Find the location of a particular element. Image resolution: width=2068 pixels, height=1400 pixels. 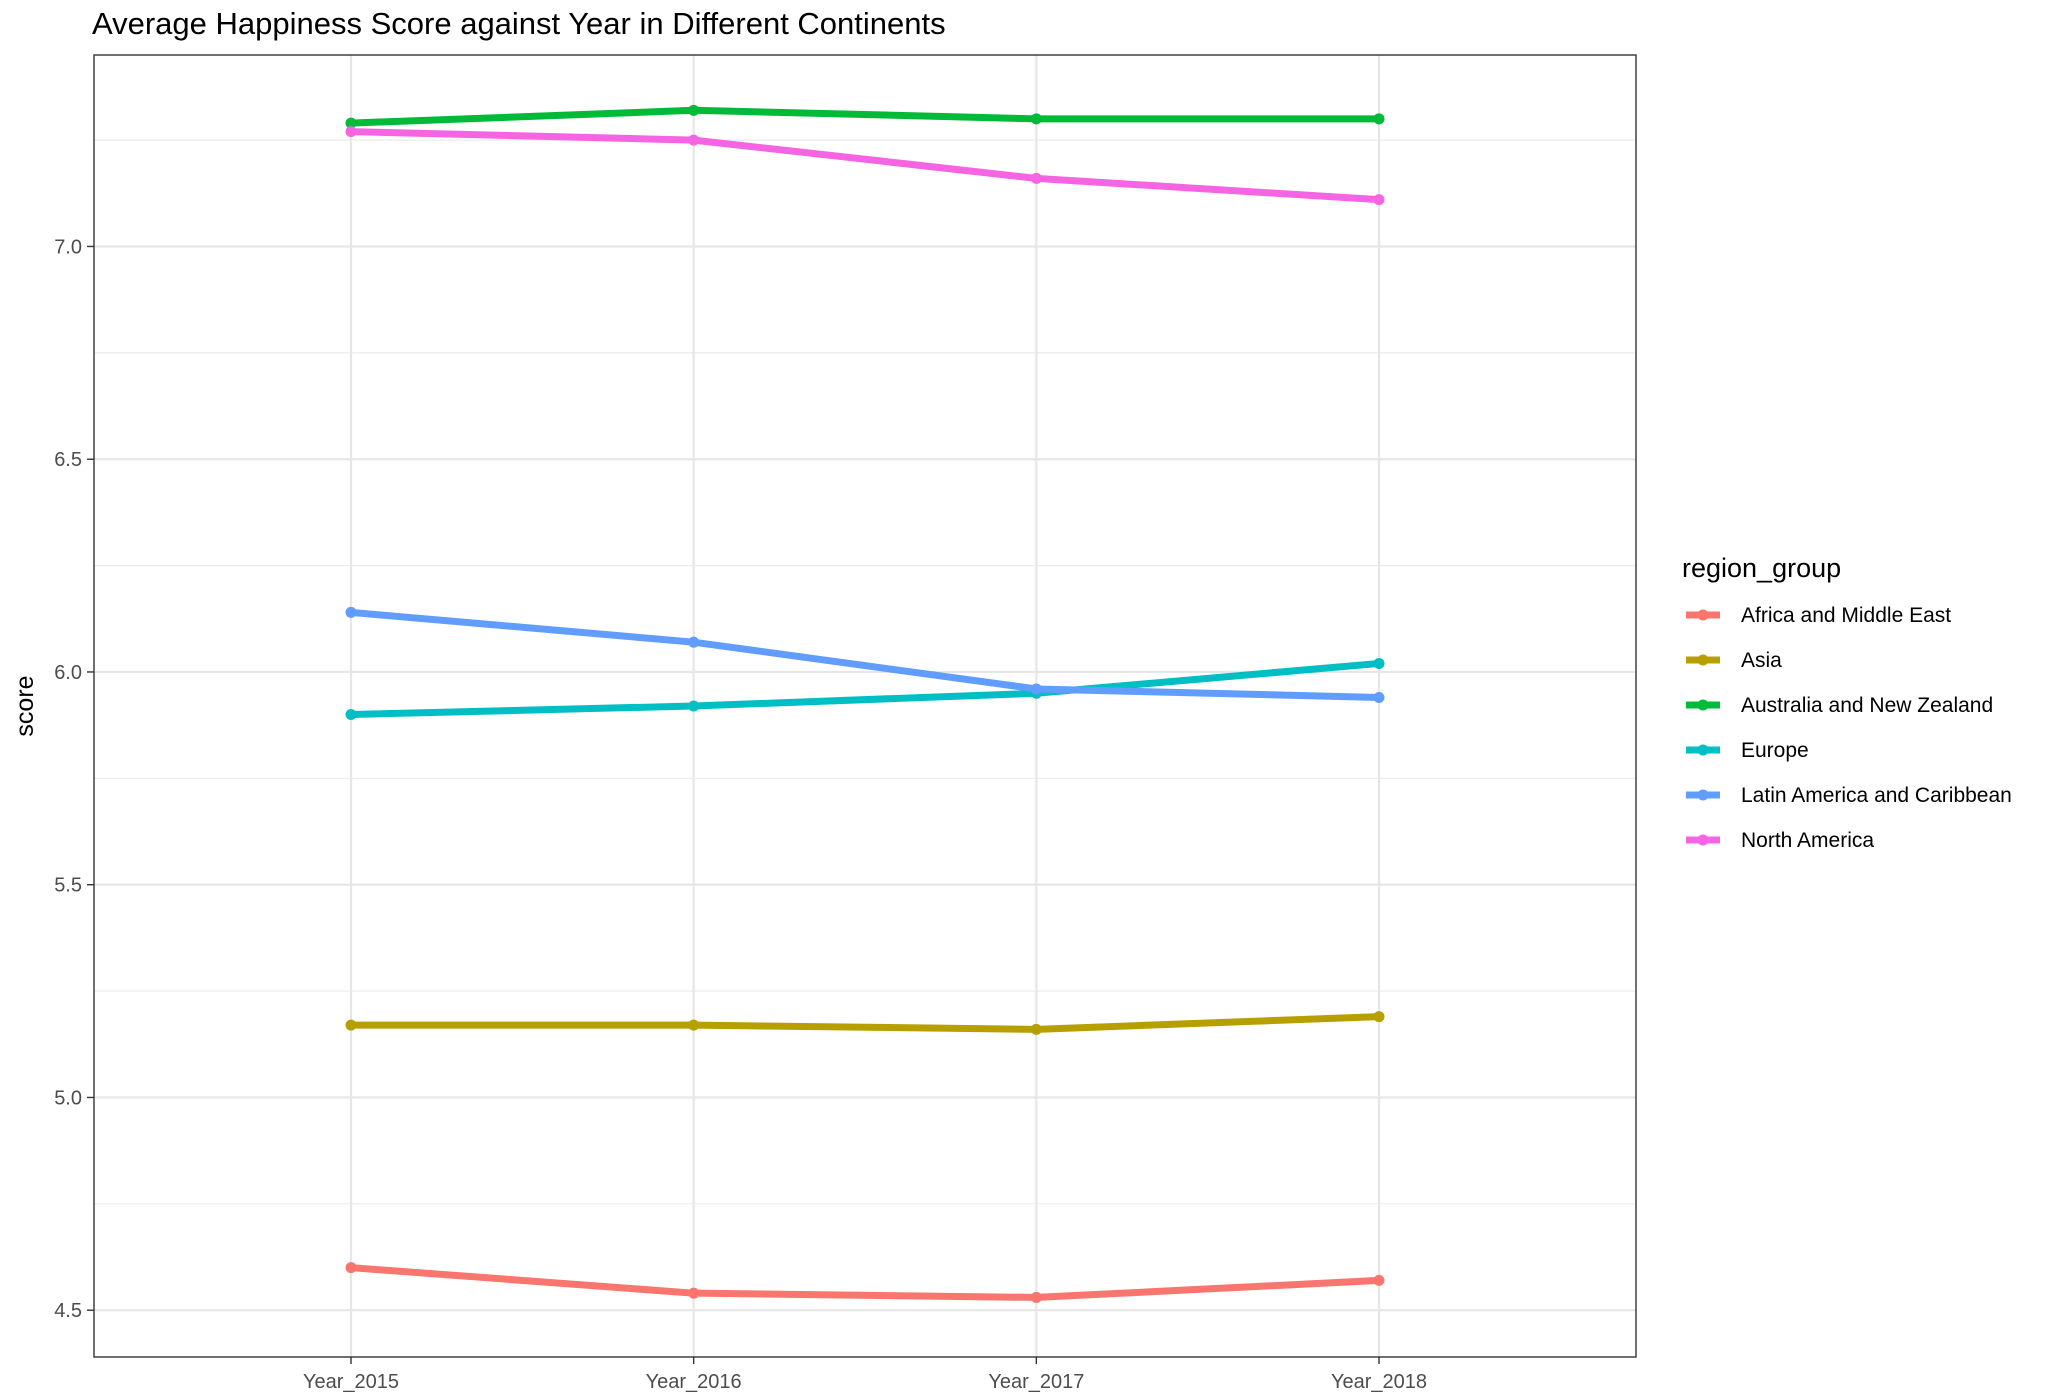

legend-label-latin-america-and-caribbean: Latin America and Caribbean is located at coordinates (1876, 795).